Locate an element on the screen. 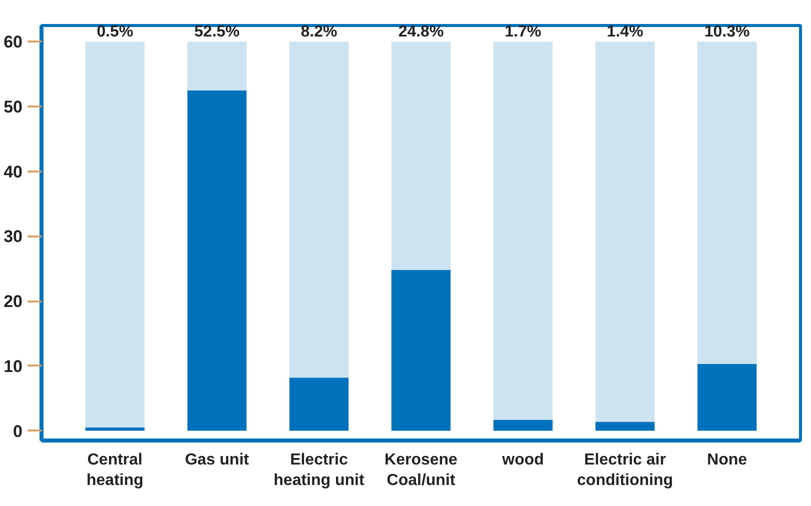 This screenshot has width=811, height=506. y-tick-label: 20 is located at coordinates (13, 302).